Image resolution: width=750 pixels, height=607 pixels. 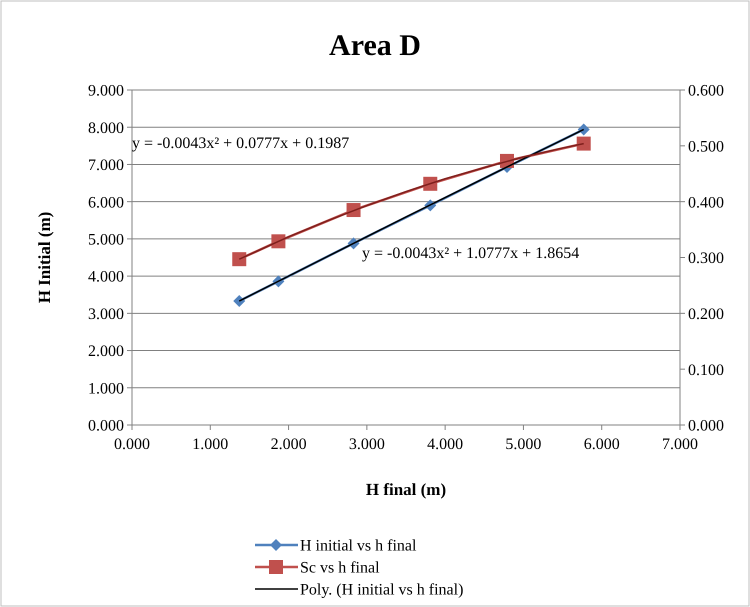 I want to click on y-tick-label: 6.000, so click(x=106, y=203).